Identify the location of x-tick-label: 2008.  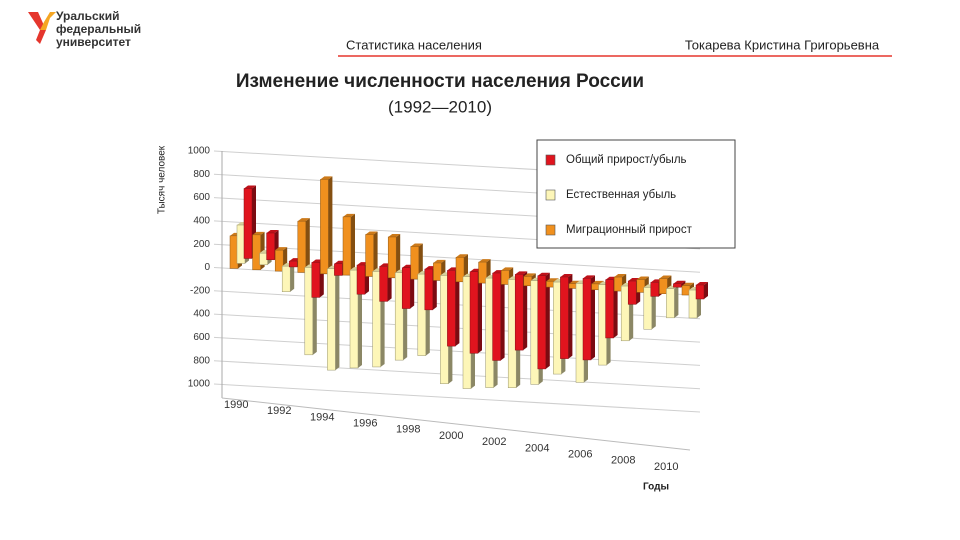
(623, 461).